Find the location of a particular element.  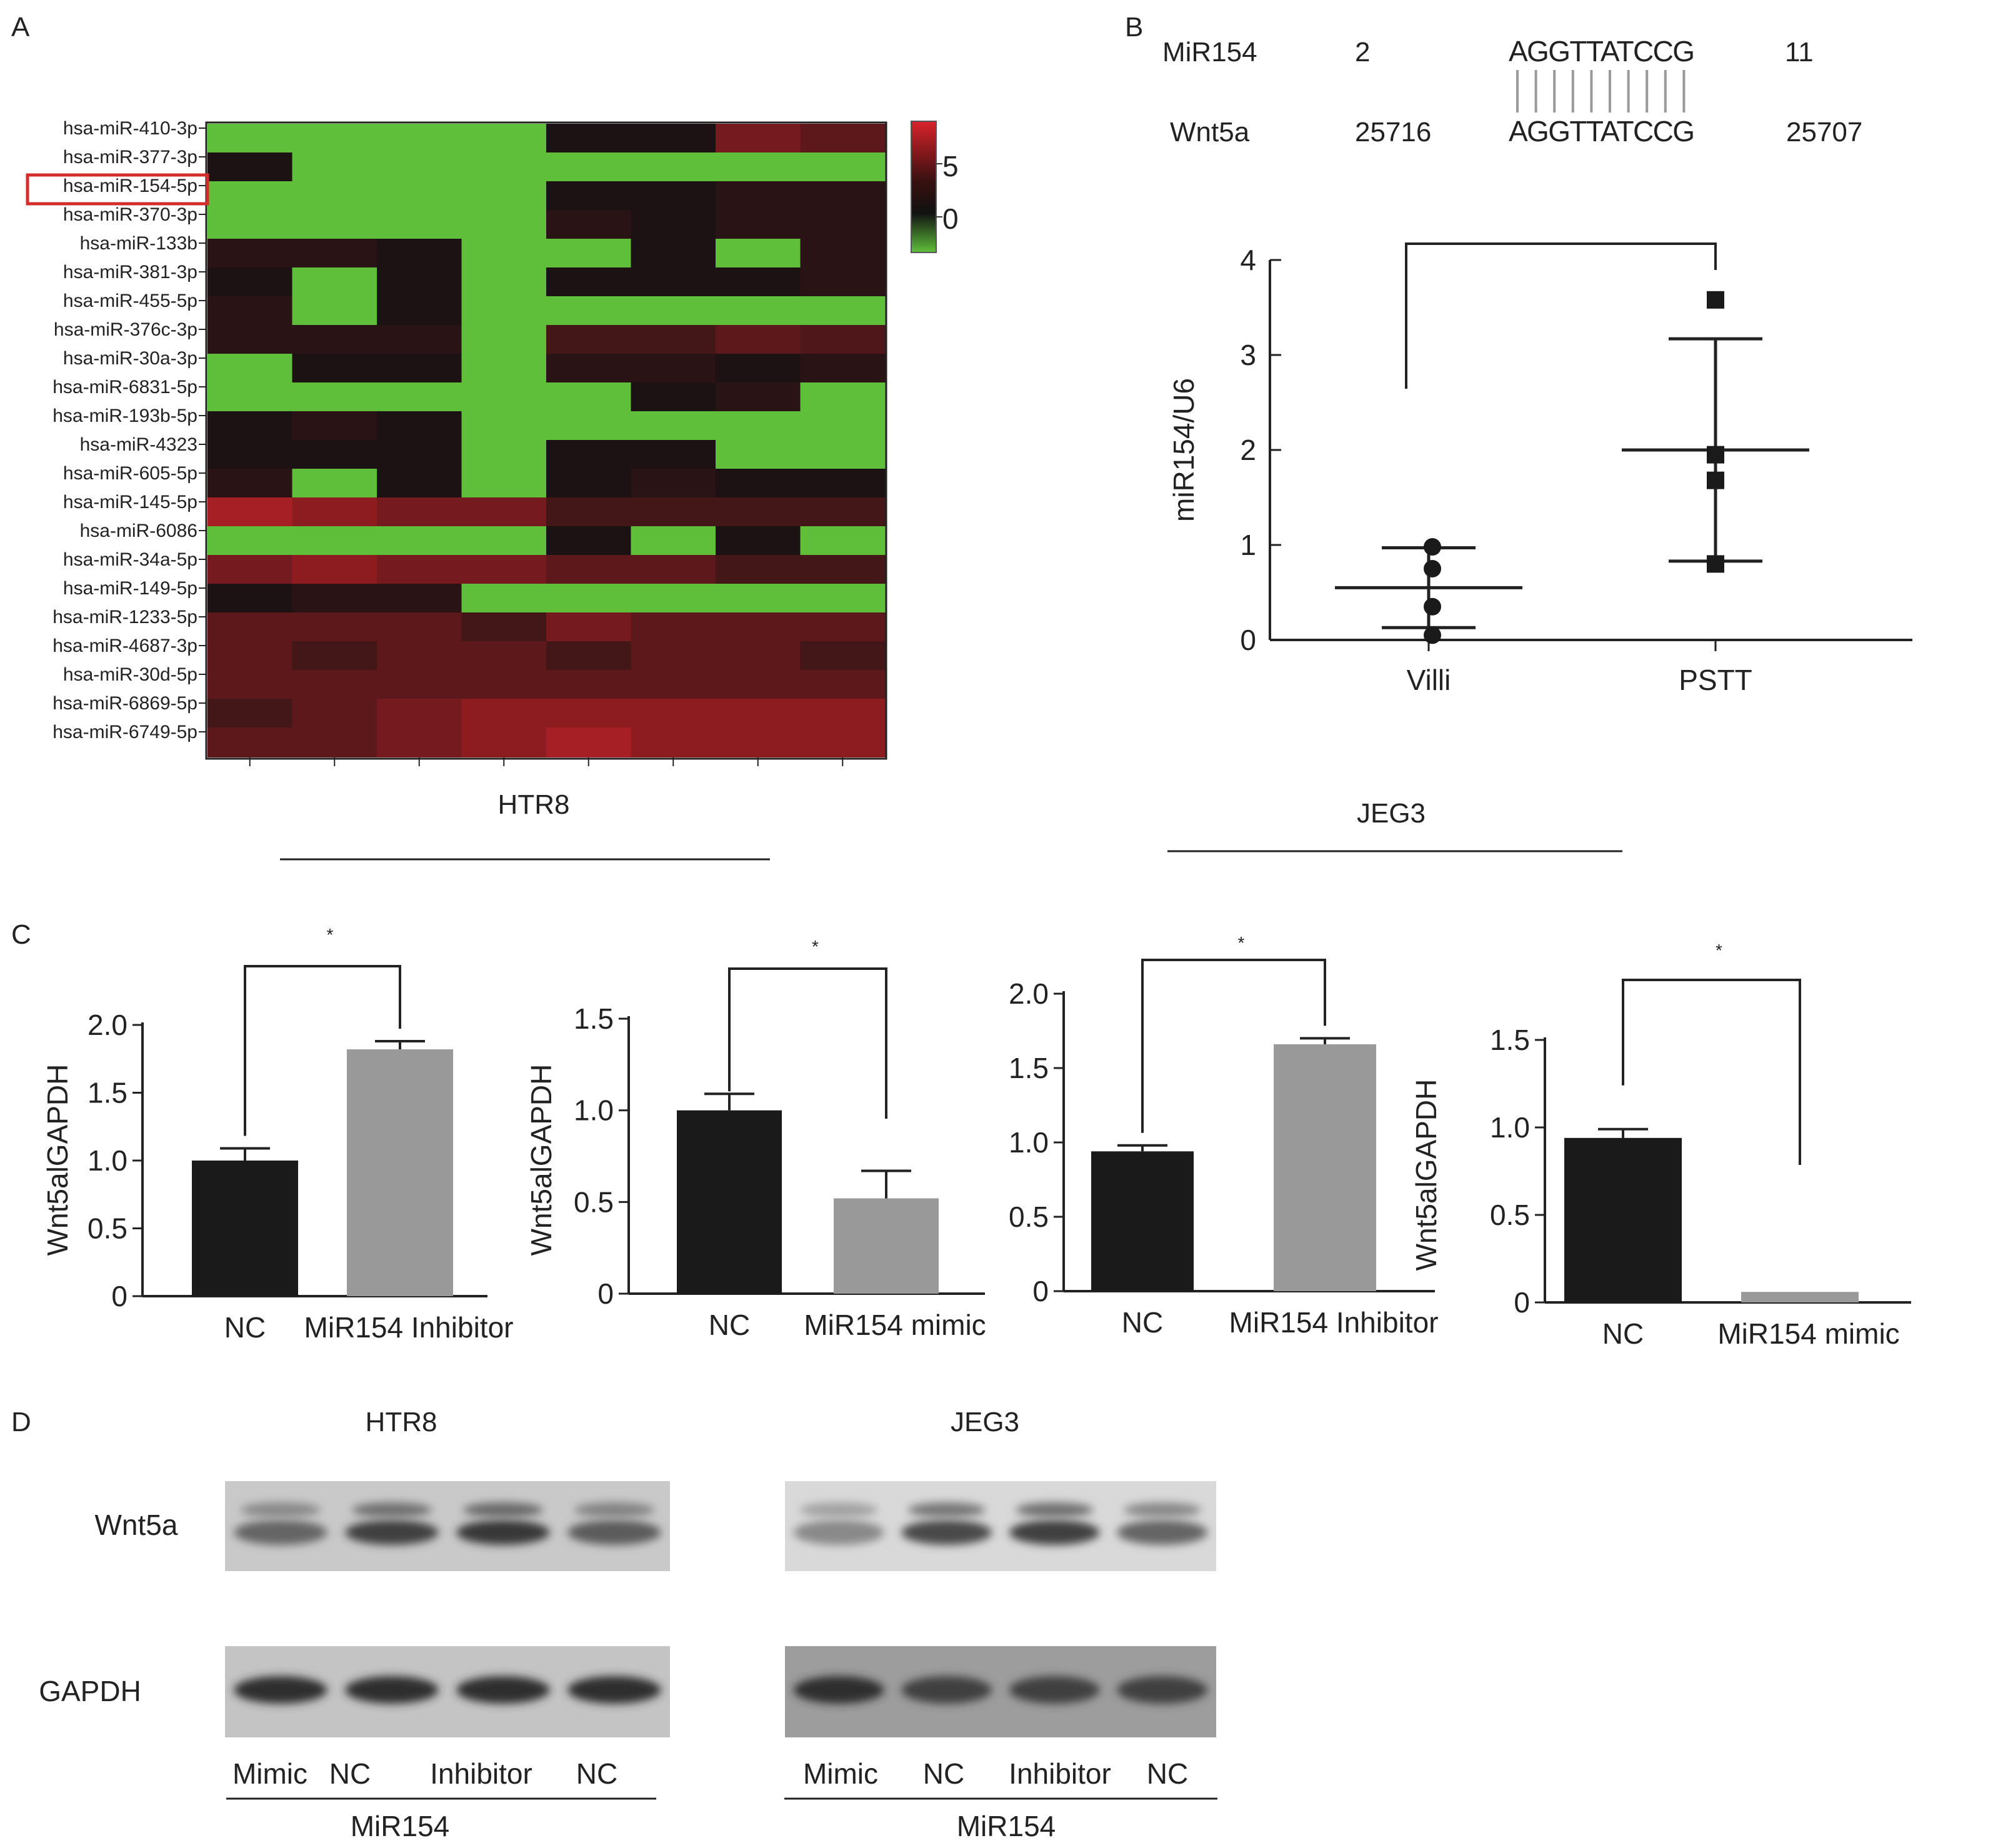

heatmap-row-label: hsa-miR-6831-5p is located at coordinates (124, 387).